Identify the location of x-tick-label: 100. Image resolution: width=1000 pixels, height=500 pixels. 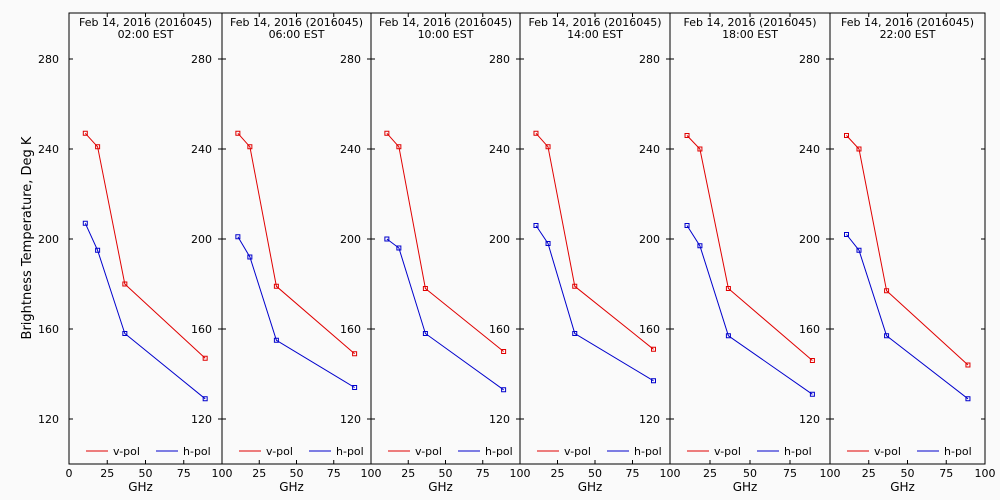
(670, 473).